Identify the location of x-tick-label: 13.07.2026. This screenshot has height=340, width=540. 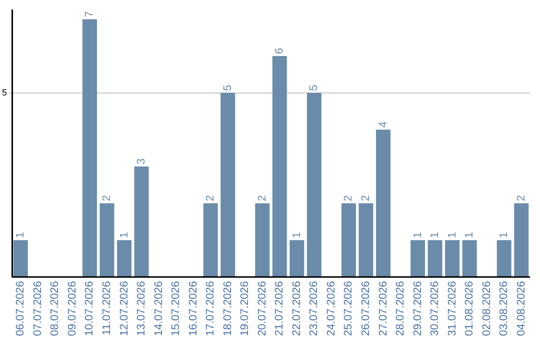
(142, 308).